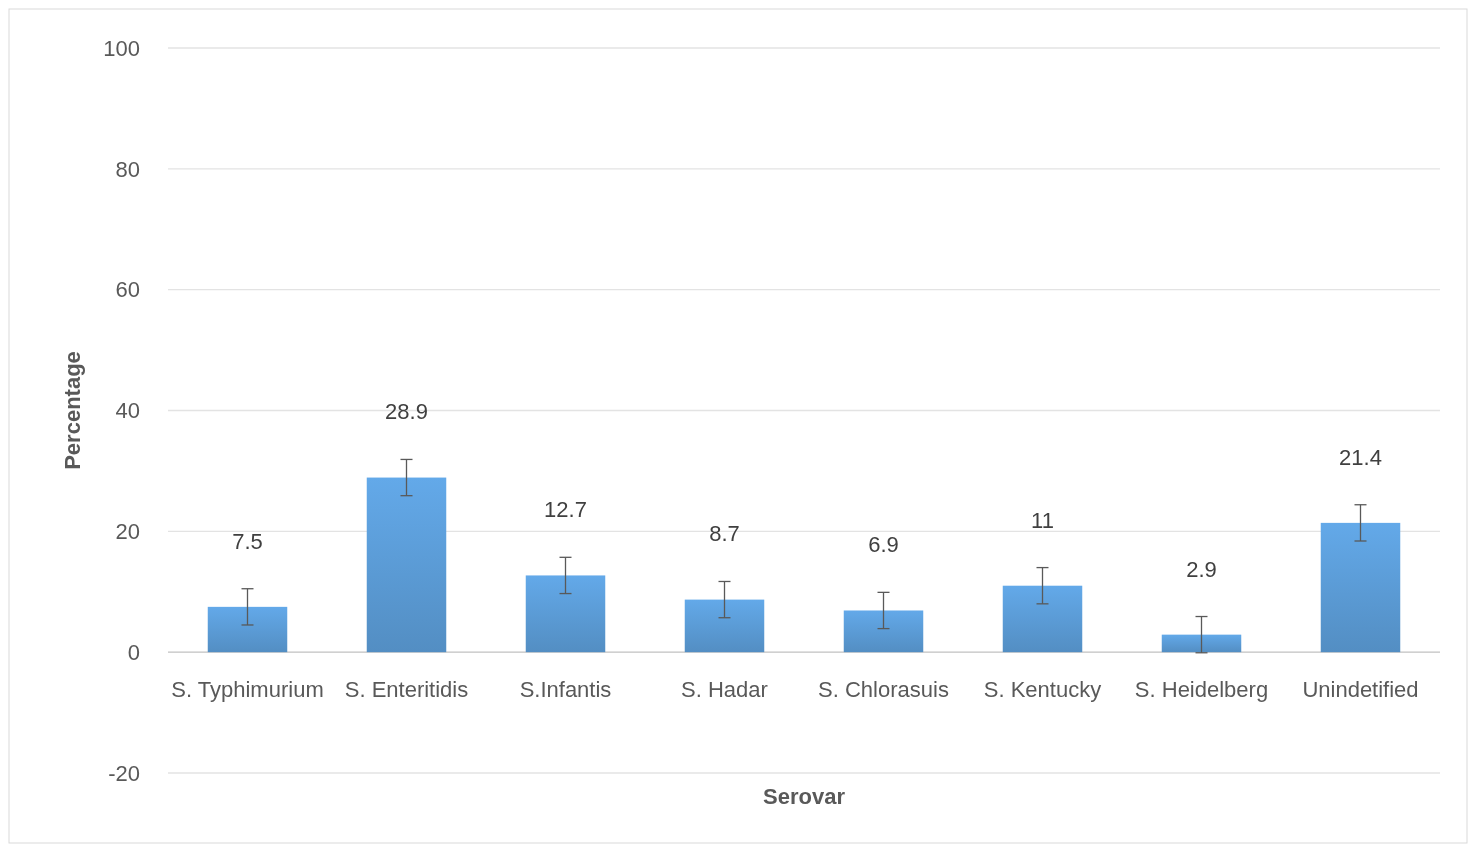 This screenshot has height=844, width=1477. Describe the element at coordinates (1360, 457) in the screenshot. I see `data-label: 21.4` at that location.